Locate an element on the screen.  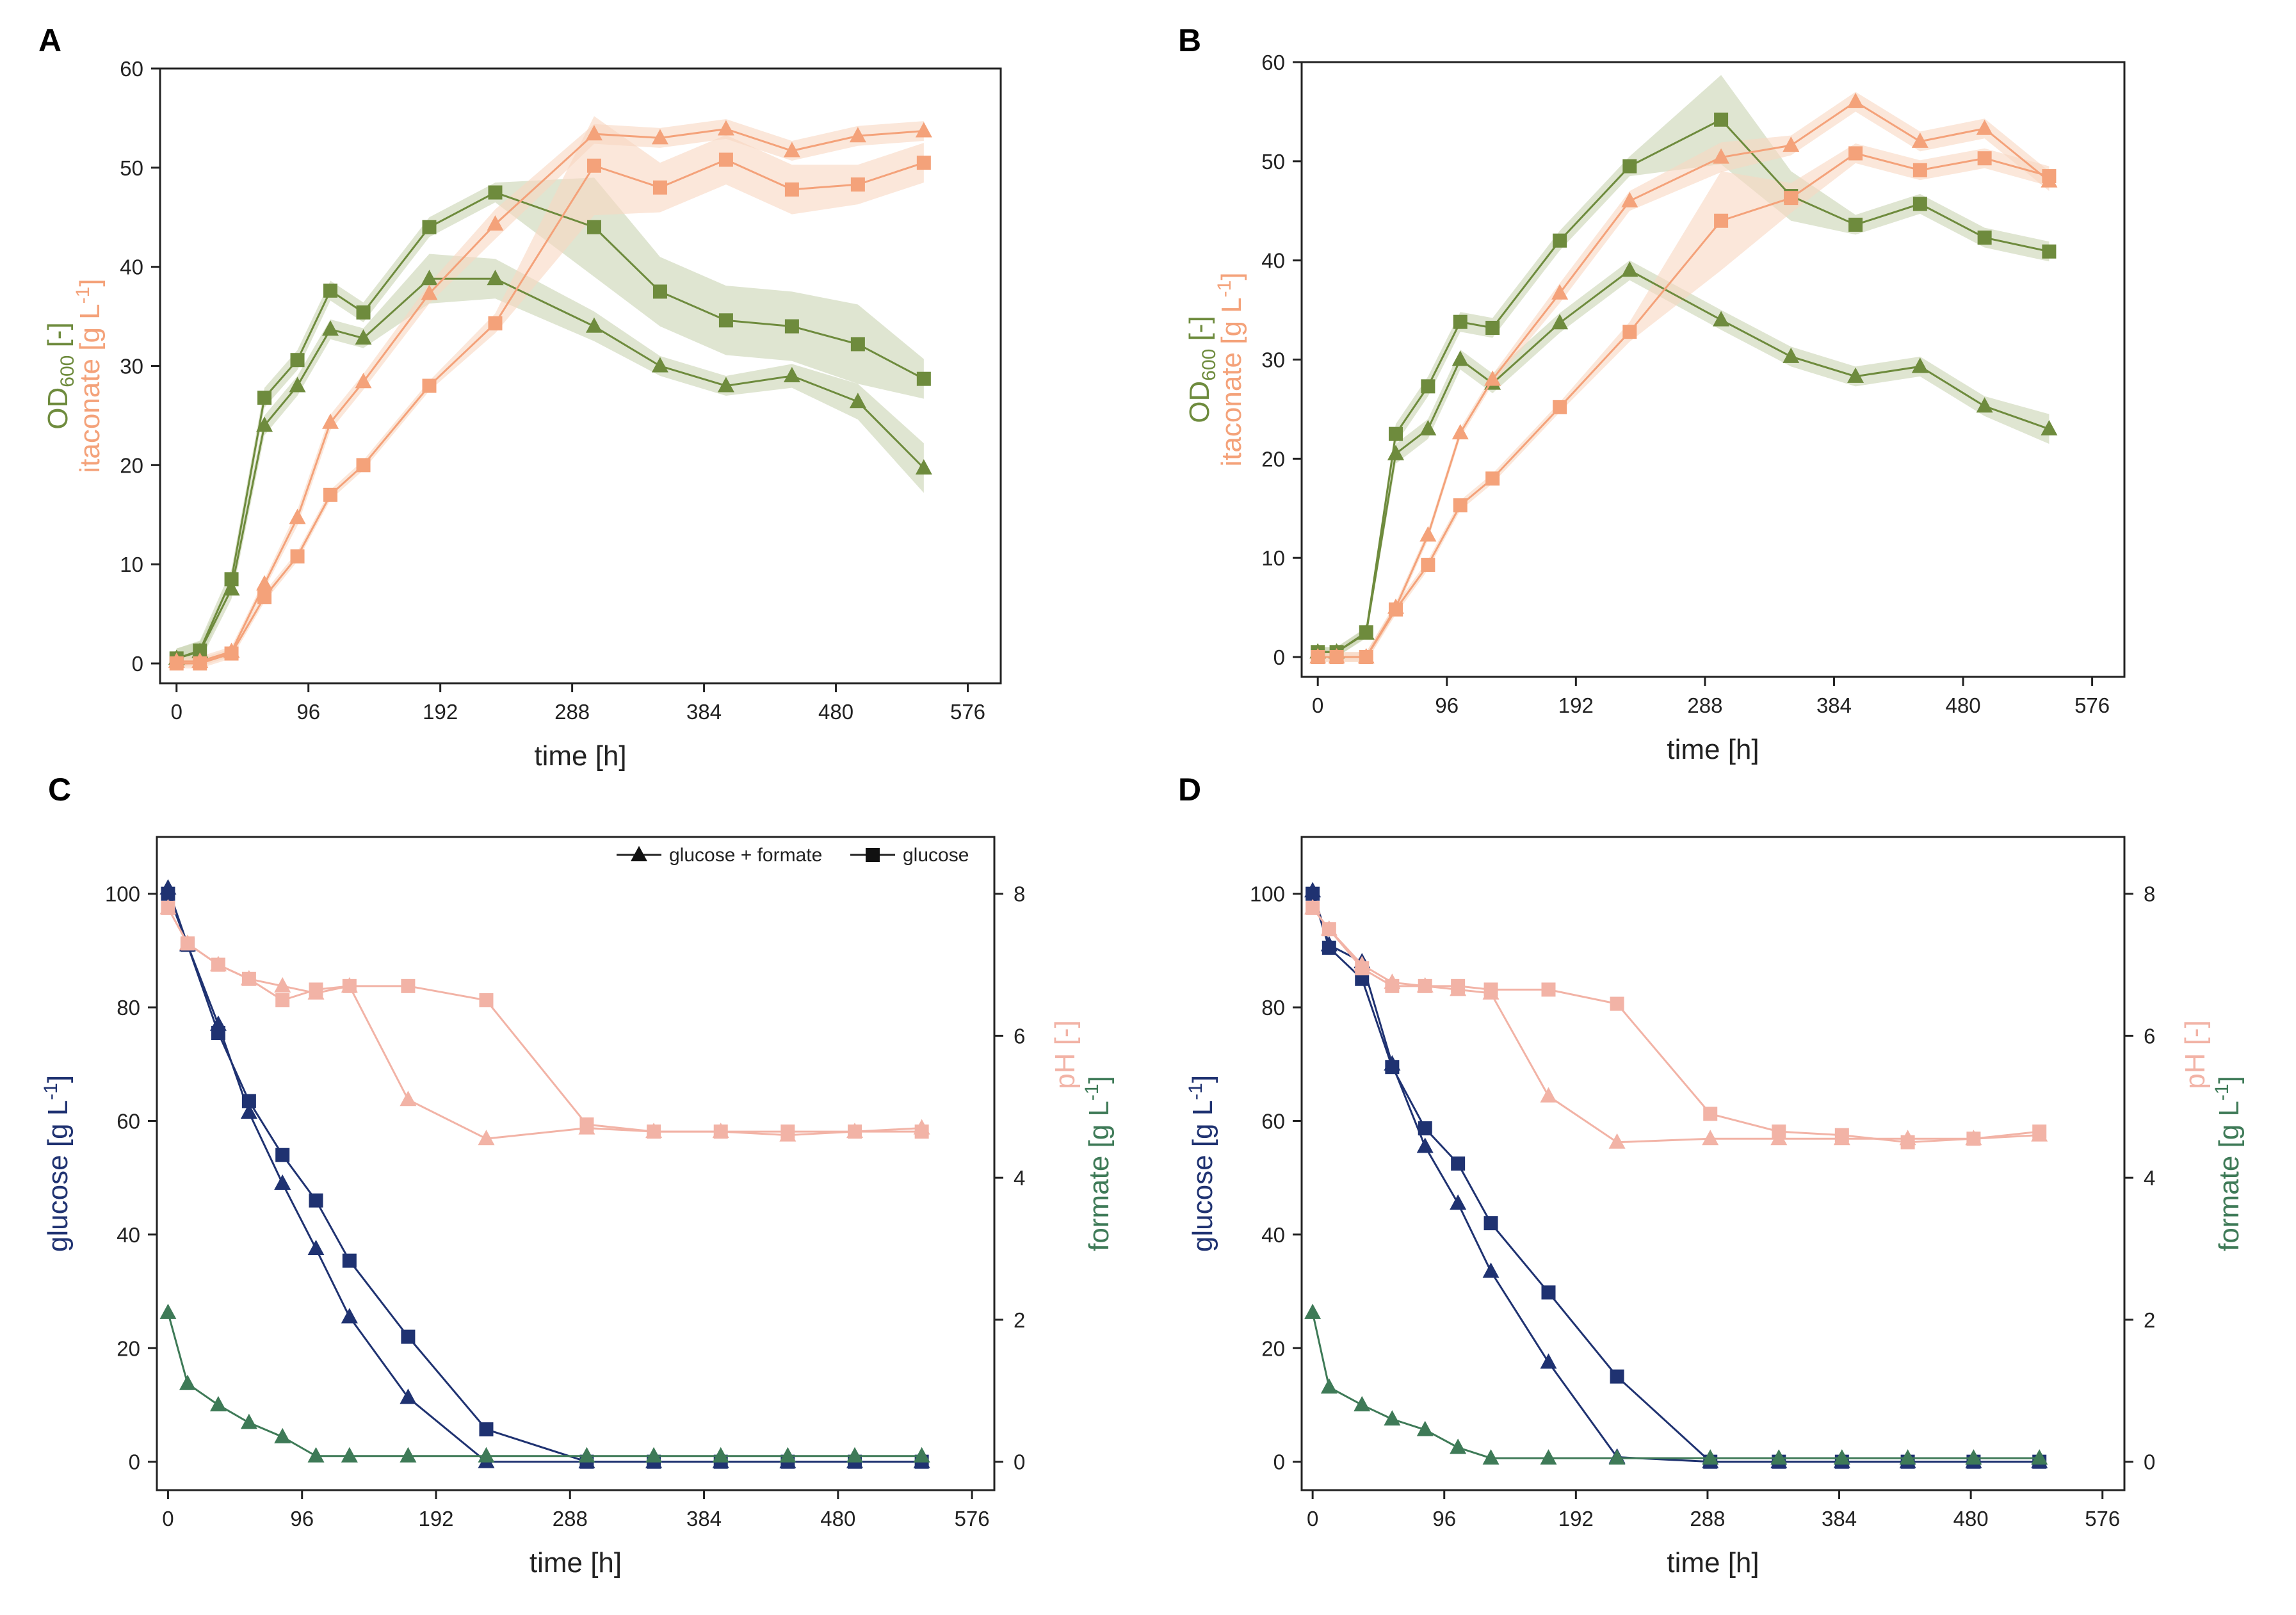
panel-a-ytick-label: 50 is located at coordinates (131, 168).